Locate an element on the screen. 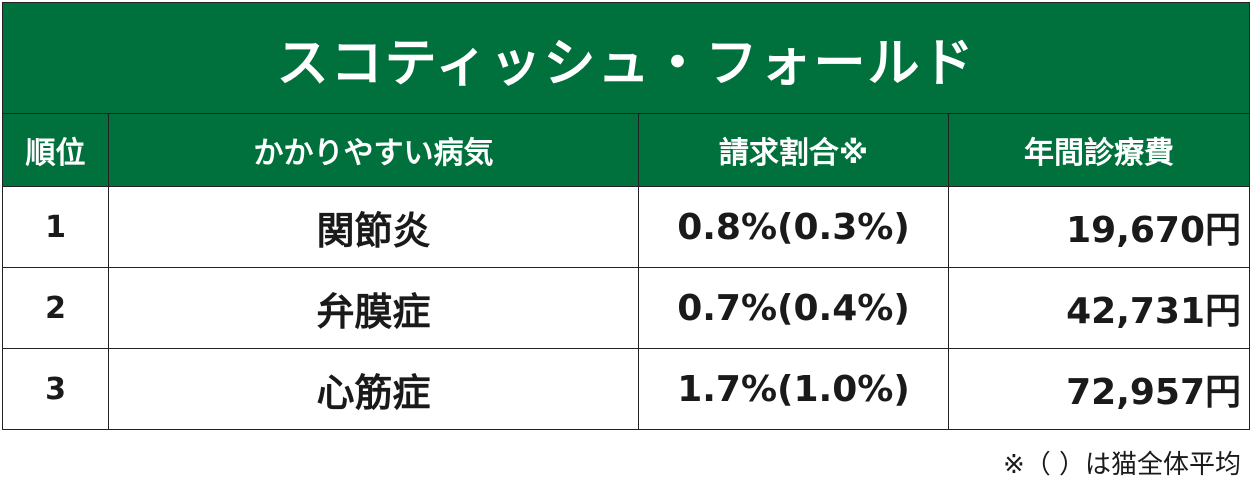  header-claim-ratio: 請求割合※ is located at coordinates (793, 150).